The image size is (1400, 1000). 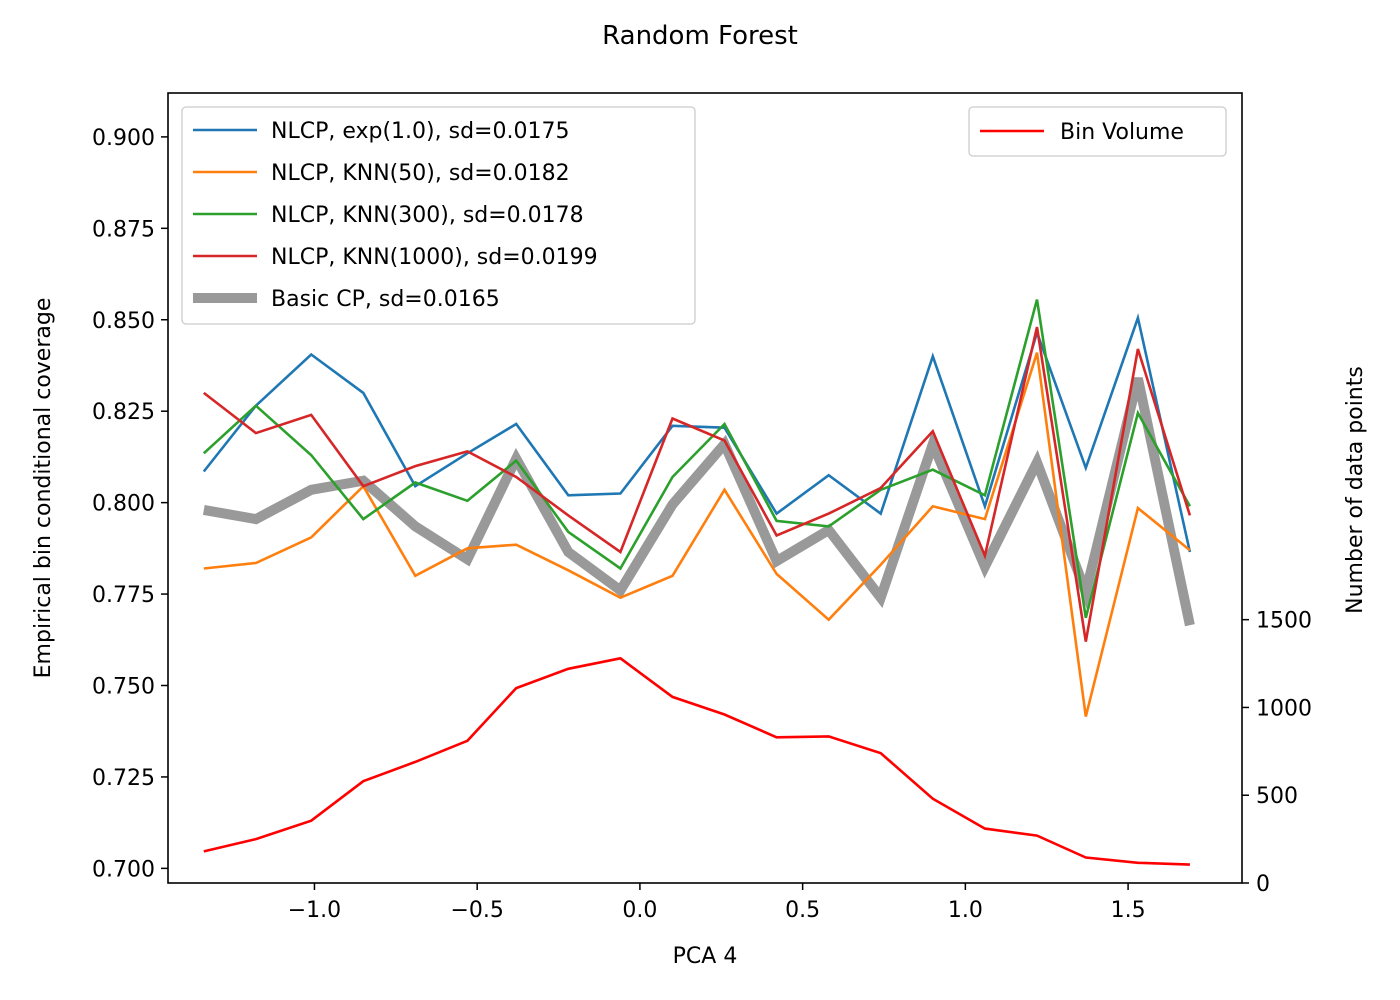 What do you see at coordinates (1263, 884) in the screenshot?
I see `y-right-tick-label: 0` at bounding box center [1263, 884].